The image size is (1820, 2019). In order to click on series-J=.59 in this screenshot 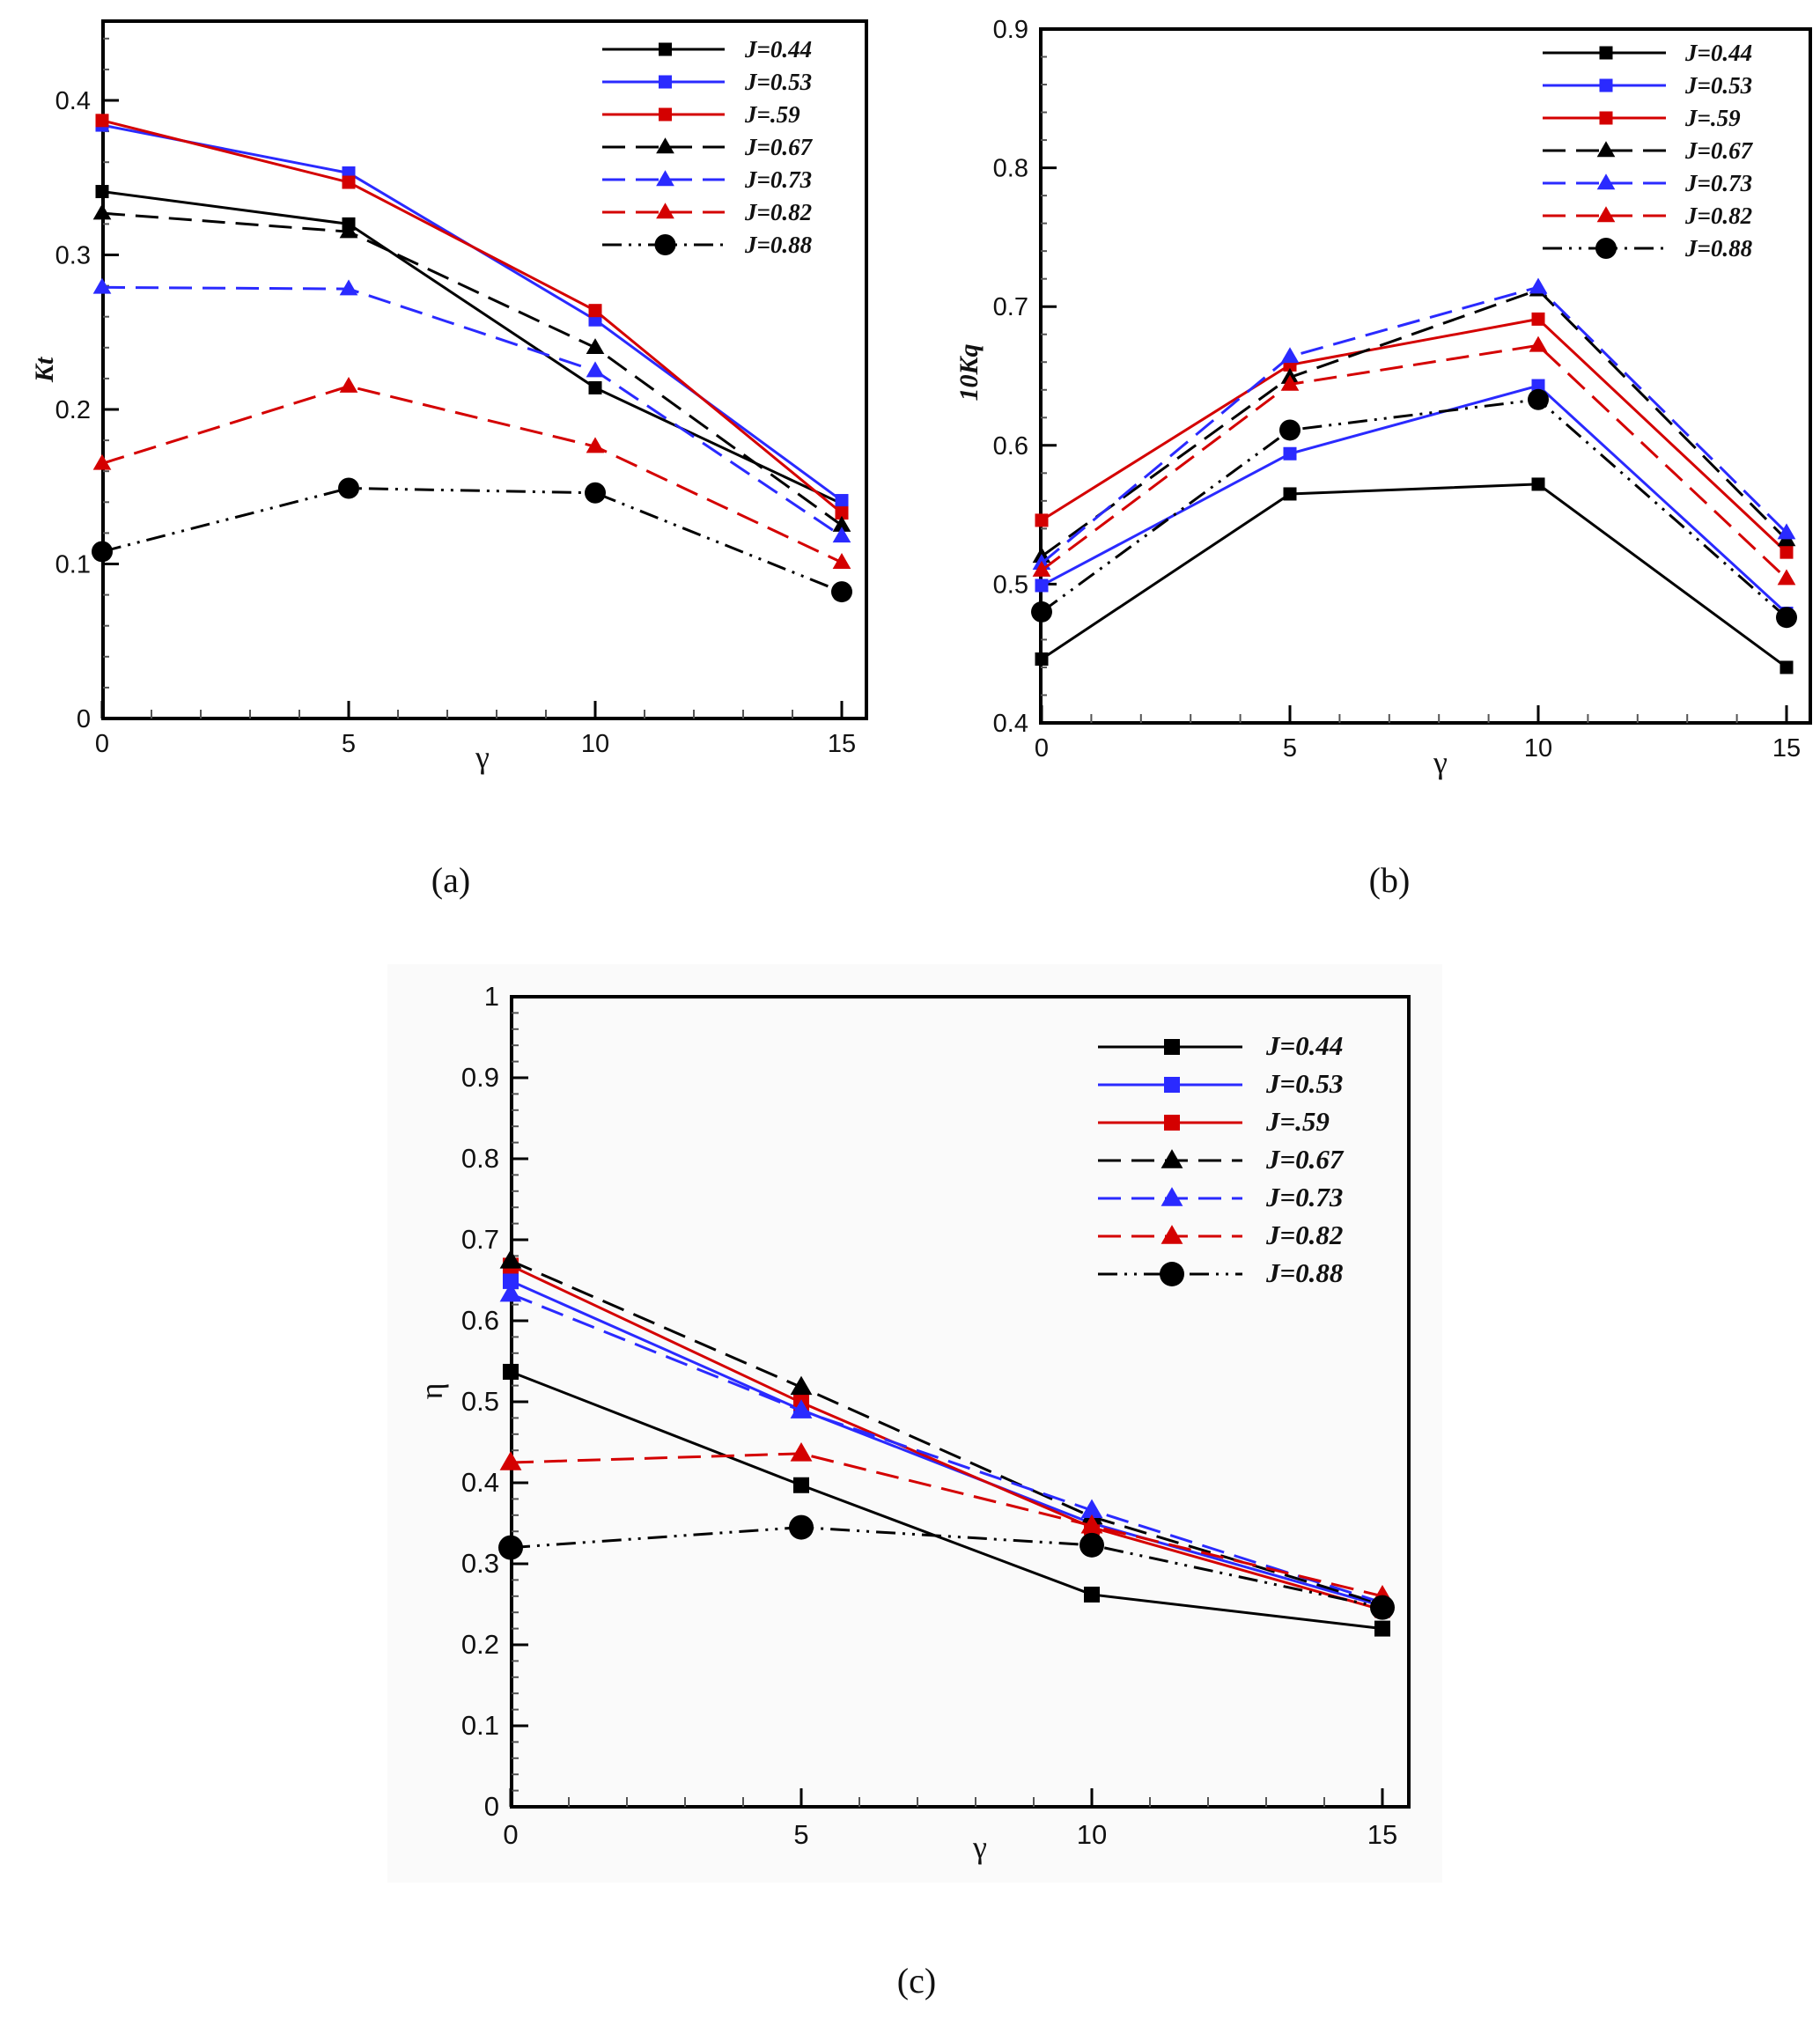, I will do `click(472, 317)`.